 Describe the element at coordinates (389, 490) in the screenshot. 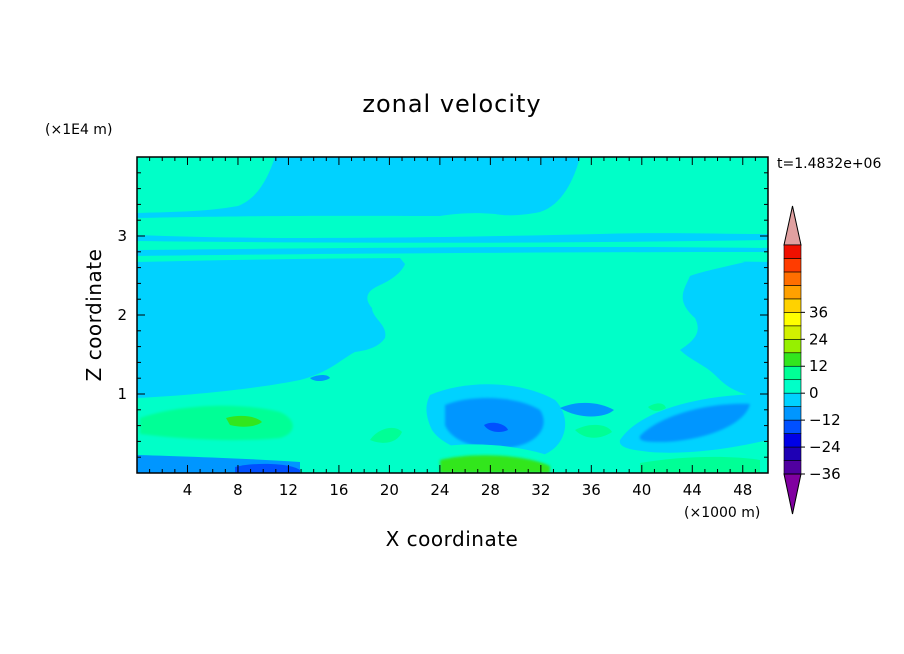

I see `x-tick-label: 20` at that location.